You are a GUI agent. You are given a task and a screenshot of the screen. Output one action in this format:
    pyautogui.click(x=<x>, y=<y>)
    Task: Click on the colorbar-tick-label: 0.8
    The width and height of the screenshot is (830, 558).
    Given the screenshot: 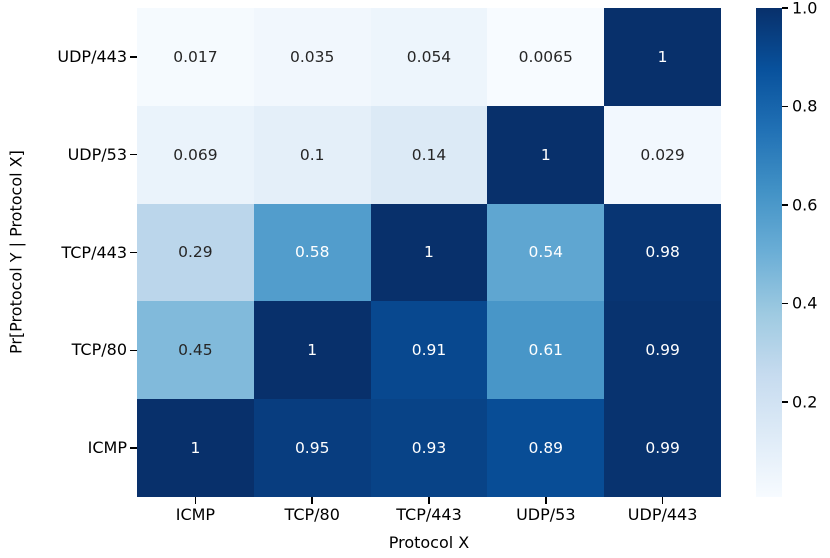 What is the action you would take?
    pyautogui.click(x=805, y=106)
    